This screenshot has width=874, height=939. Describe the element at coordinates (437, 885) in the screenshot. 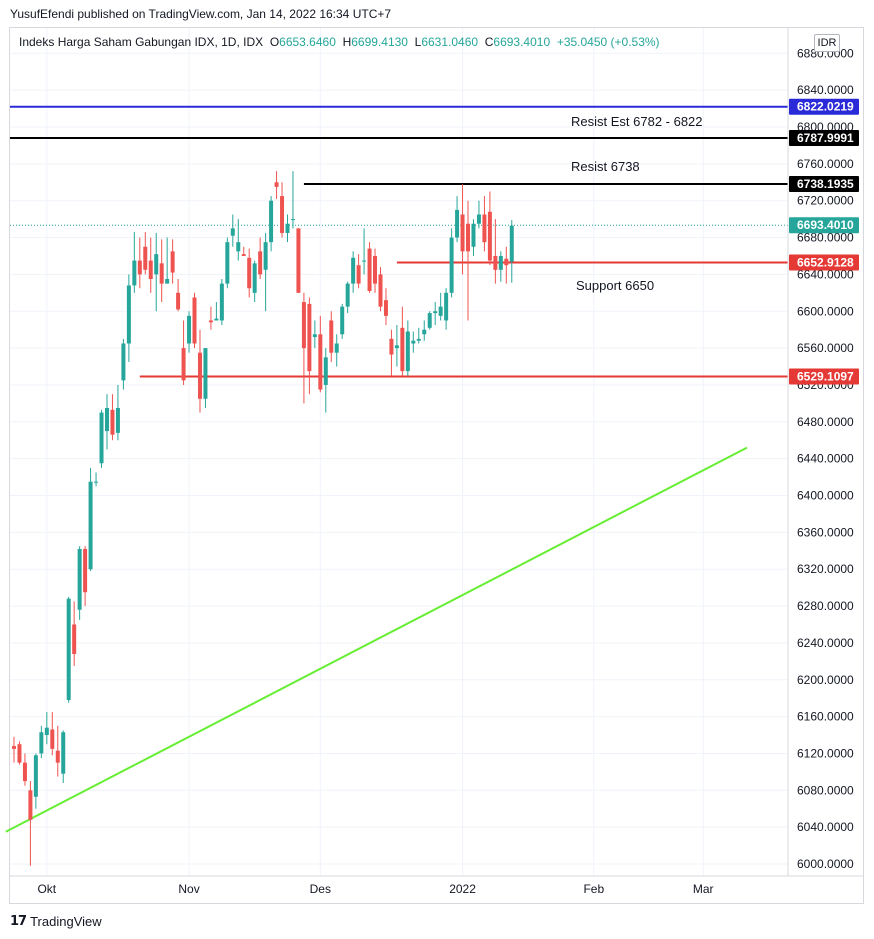

I see `time-axis: Okt Nov Des 2022 Feb Mar` at that location.